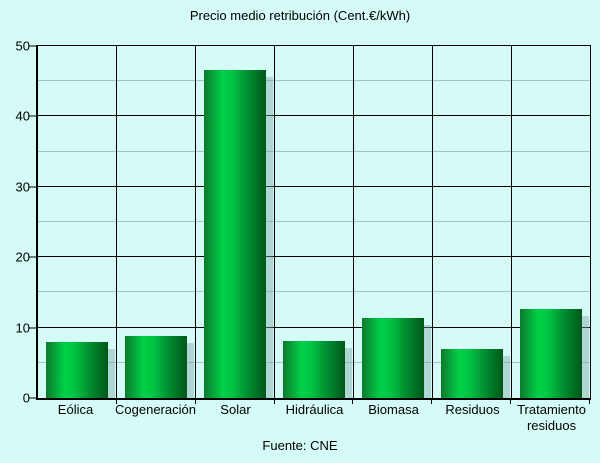 The width and height of the screenshot is (600, 463). What do you see at coordinates (22, 46) in the screenshot?
I see `y-axis-label: 50` at bounding box center [22, 46].